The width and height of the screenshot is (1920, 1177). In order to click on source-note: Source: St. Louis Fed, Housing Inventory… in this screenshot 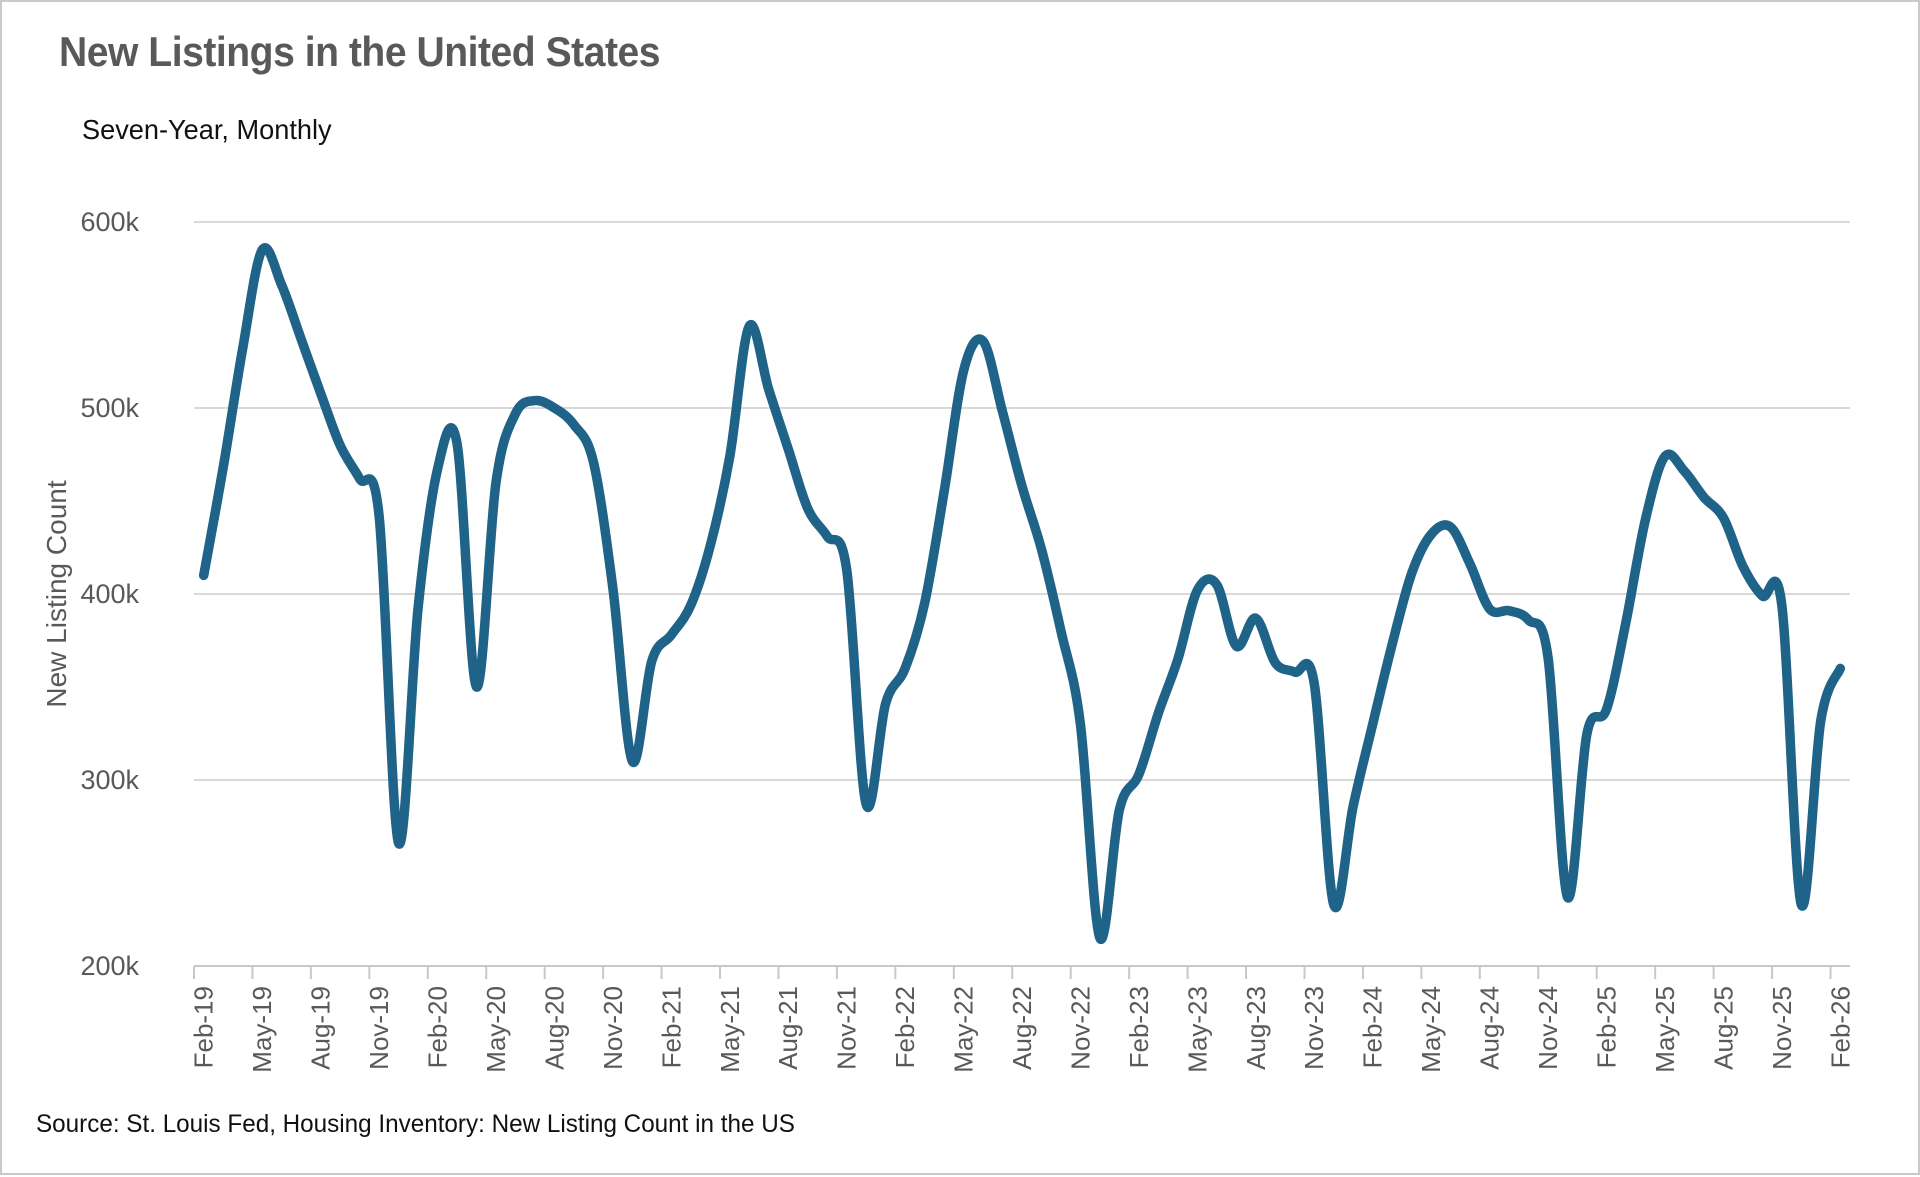, I will do `click(415, 1124)`.